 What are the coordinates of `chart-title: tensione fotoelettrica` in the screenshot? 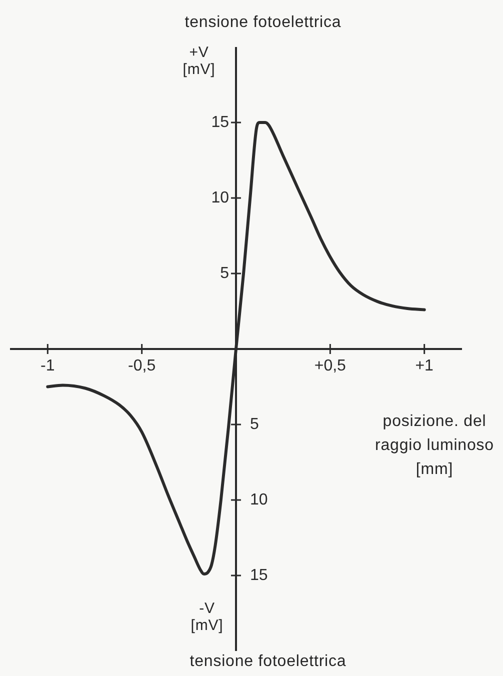 It's located at (263, 22).